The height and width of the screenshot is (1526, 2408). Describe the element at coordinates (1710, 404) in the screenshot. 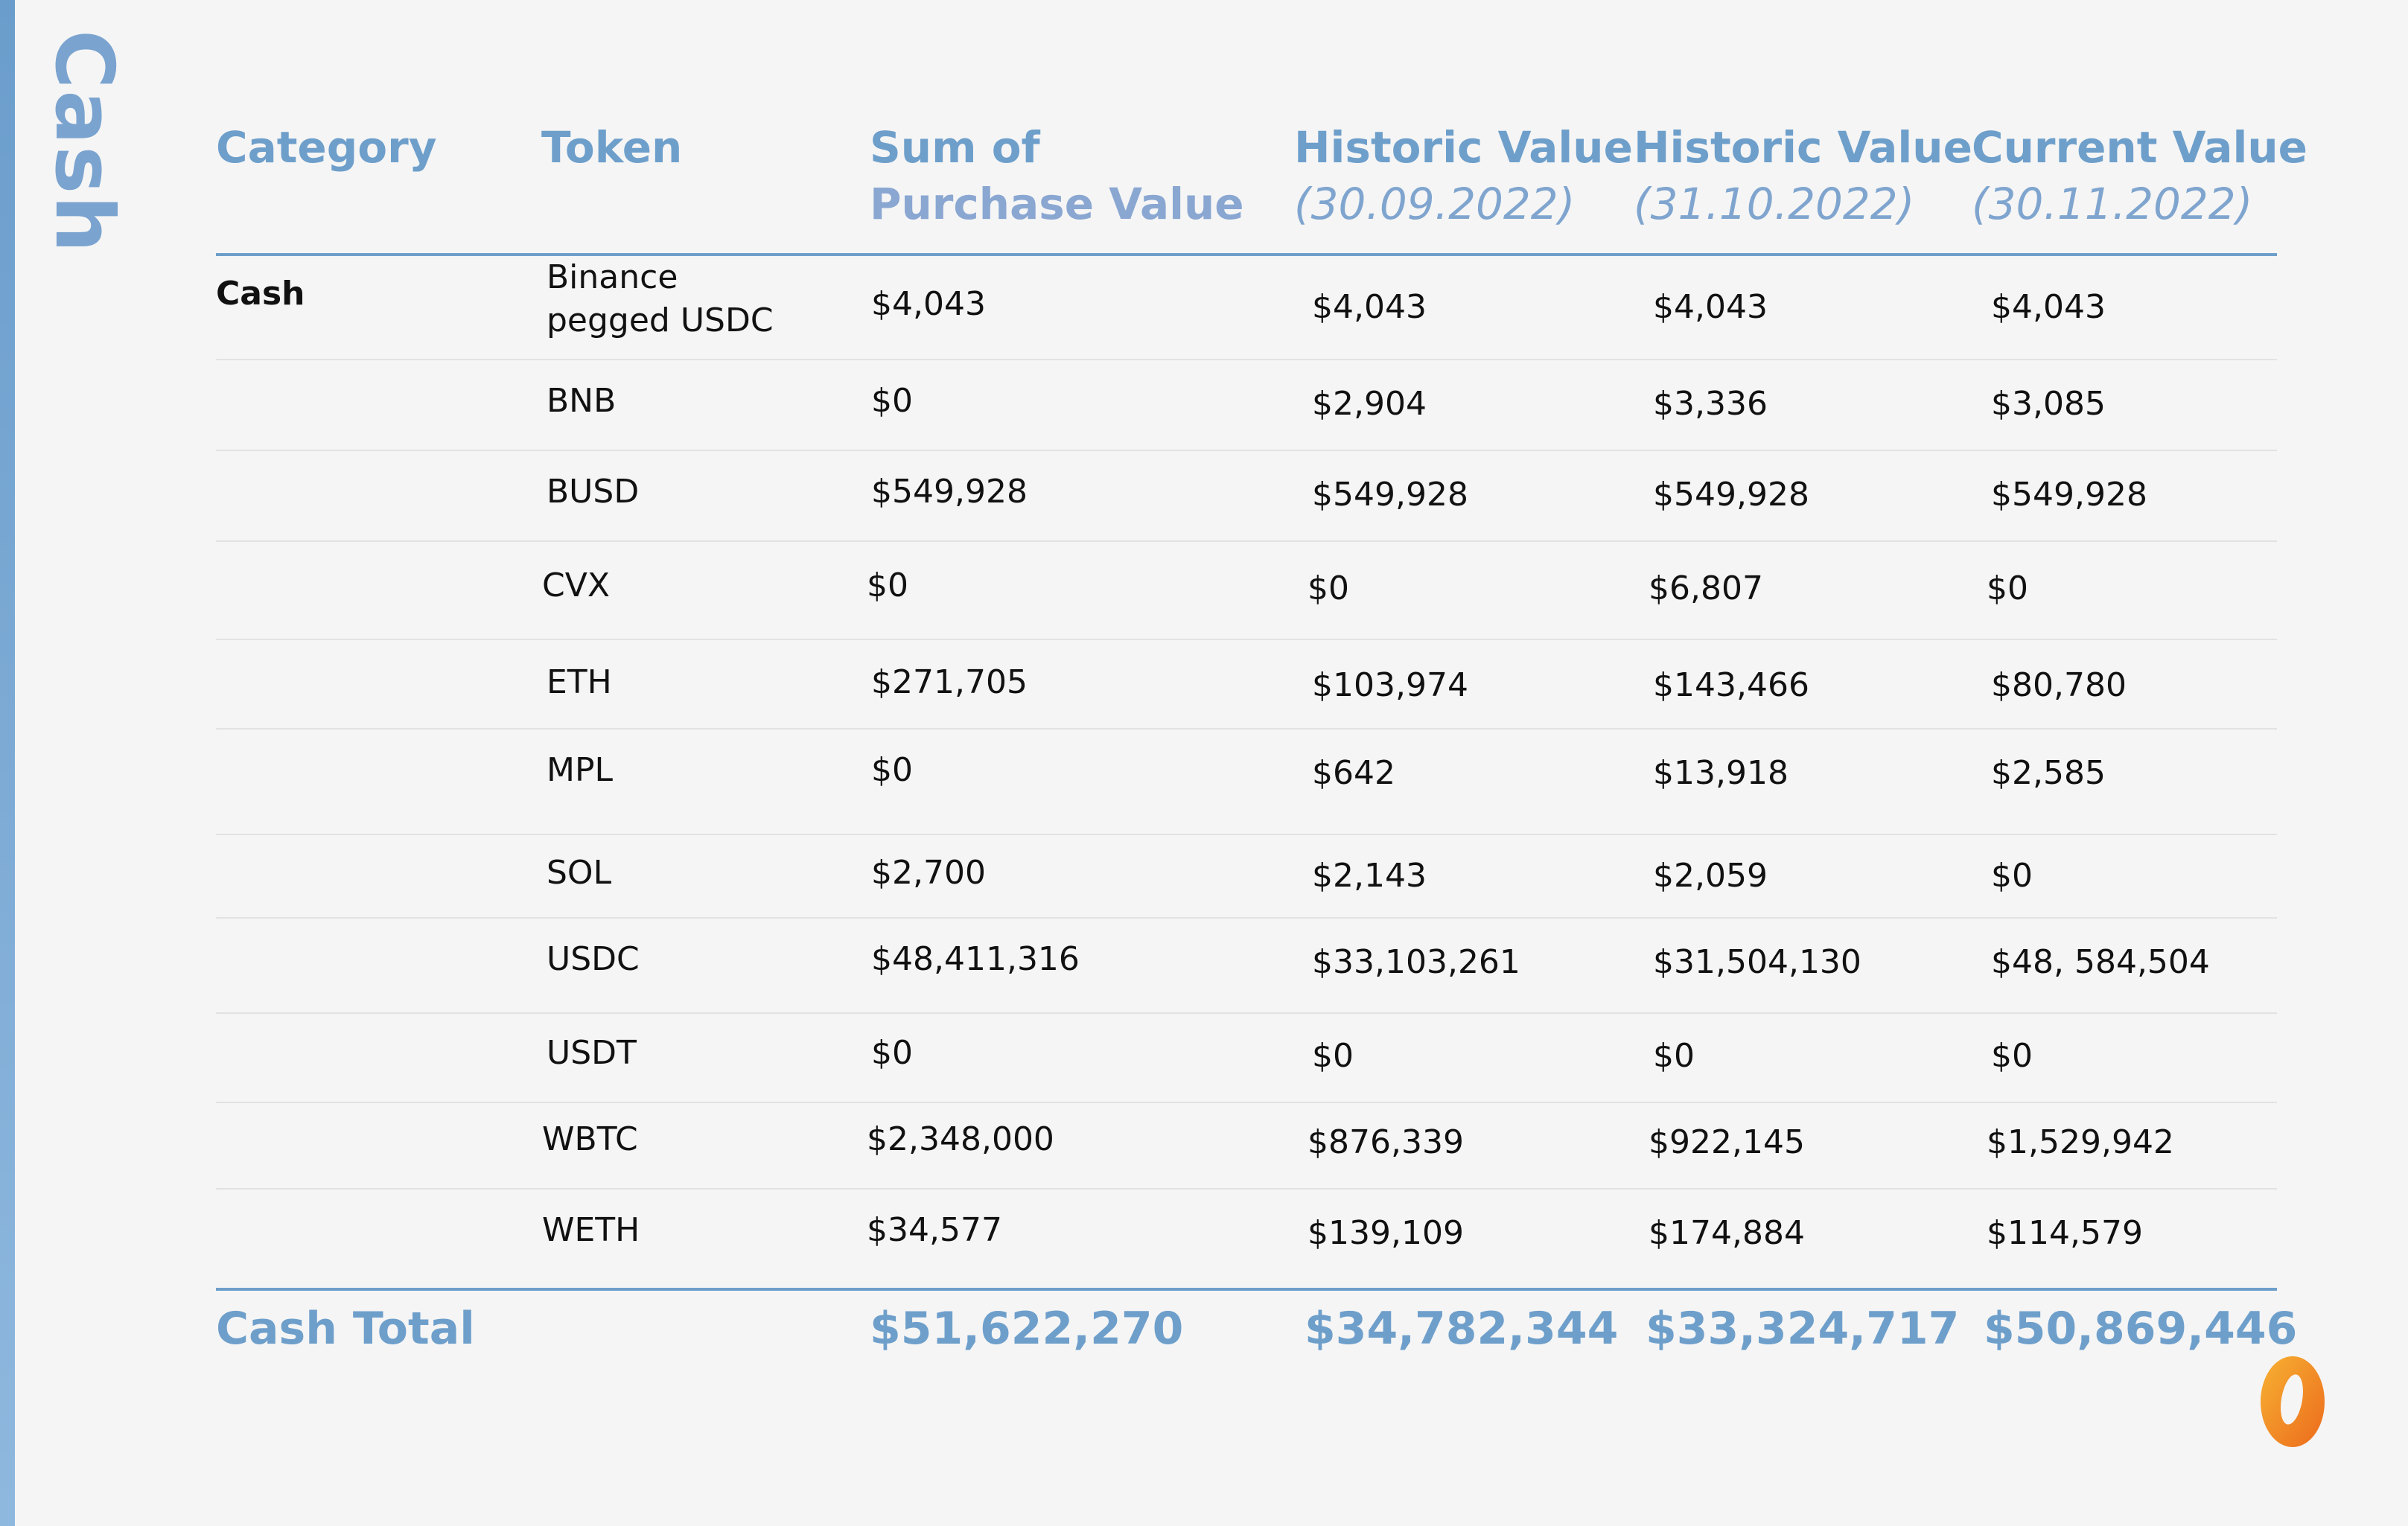

I see `row-hist2: $3,336` at that location.